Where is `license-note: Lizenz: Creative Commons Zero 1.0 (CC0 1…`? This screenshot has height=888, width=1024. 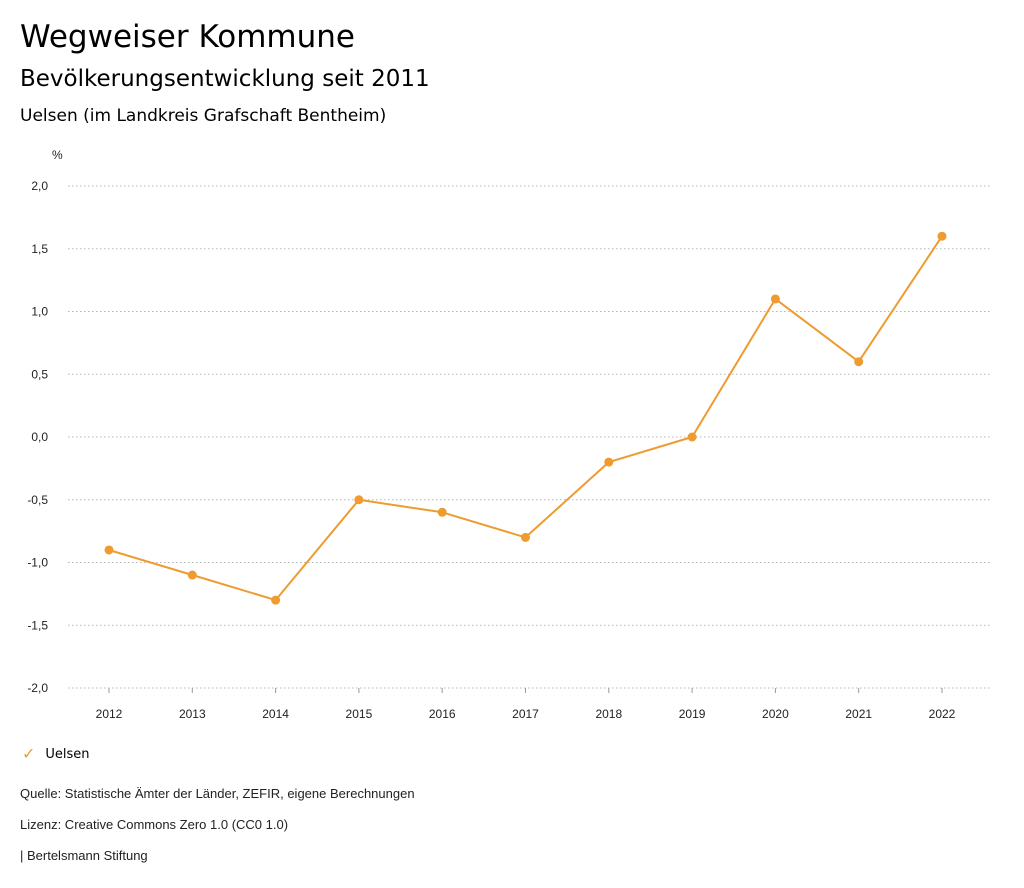 license-note: Lizenz: Creative Commons Zero 1.0 (CC0 1… is located at coordinates (154, 824).